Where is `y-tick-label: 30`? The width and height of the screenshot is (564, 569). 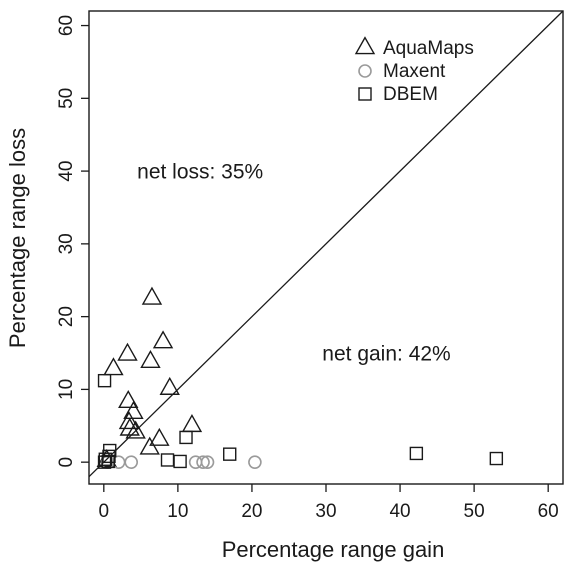 y-tick-label: 30 is located at coordinates (66, 243).